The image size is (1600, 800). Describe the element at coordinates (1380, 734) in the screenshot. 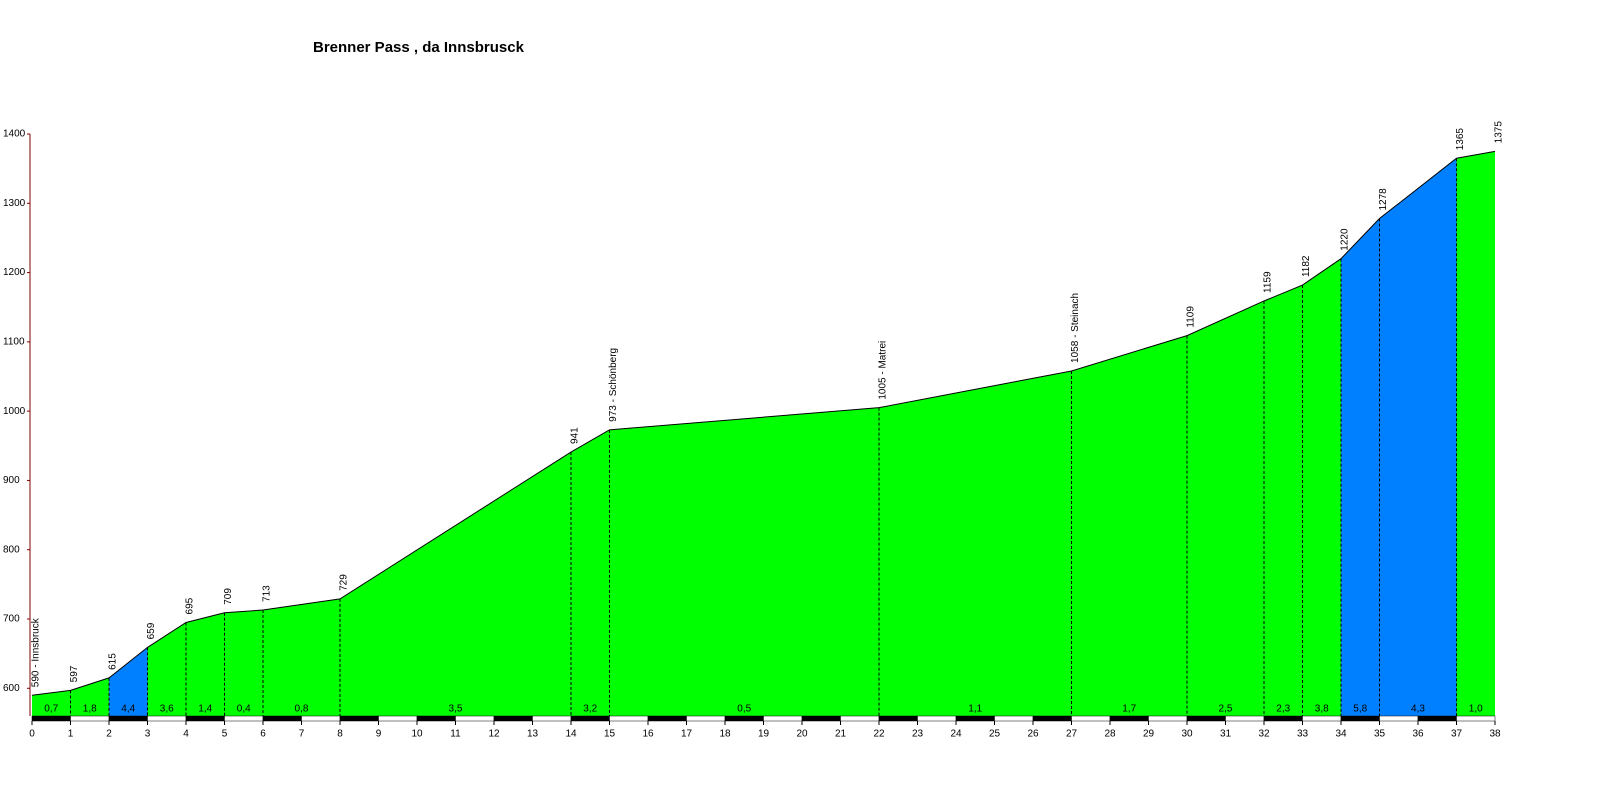

I see `x-tick-label: 35` at that location.